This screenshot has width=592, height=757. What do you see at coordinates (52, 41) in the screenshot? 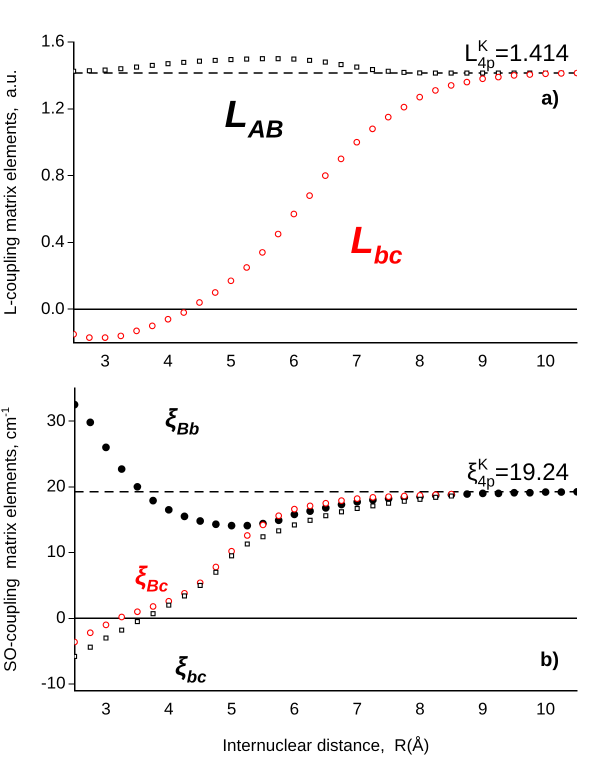
I see `y-tick-label: 1.6` at bounding box center [52, 41].